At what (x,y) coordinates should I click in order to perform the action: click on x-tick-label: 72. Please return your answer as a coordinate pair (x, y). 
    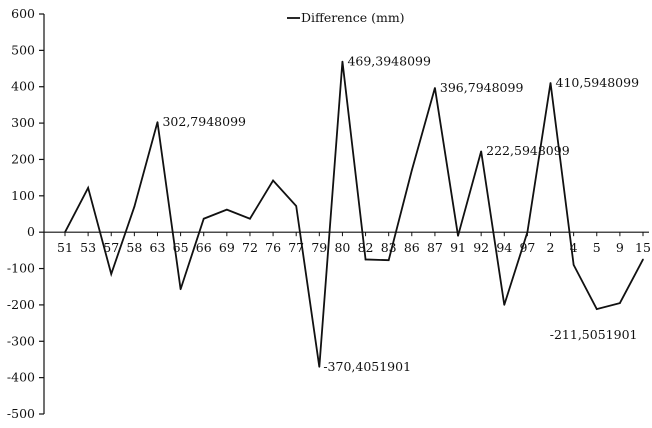
    Looking at the image, I should click on (250, 247).